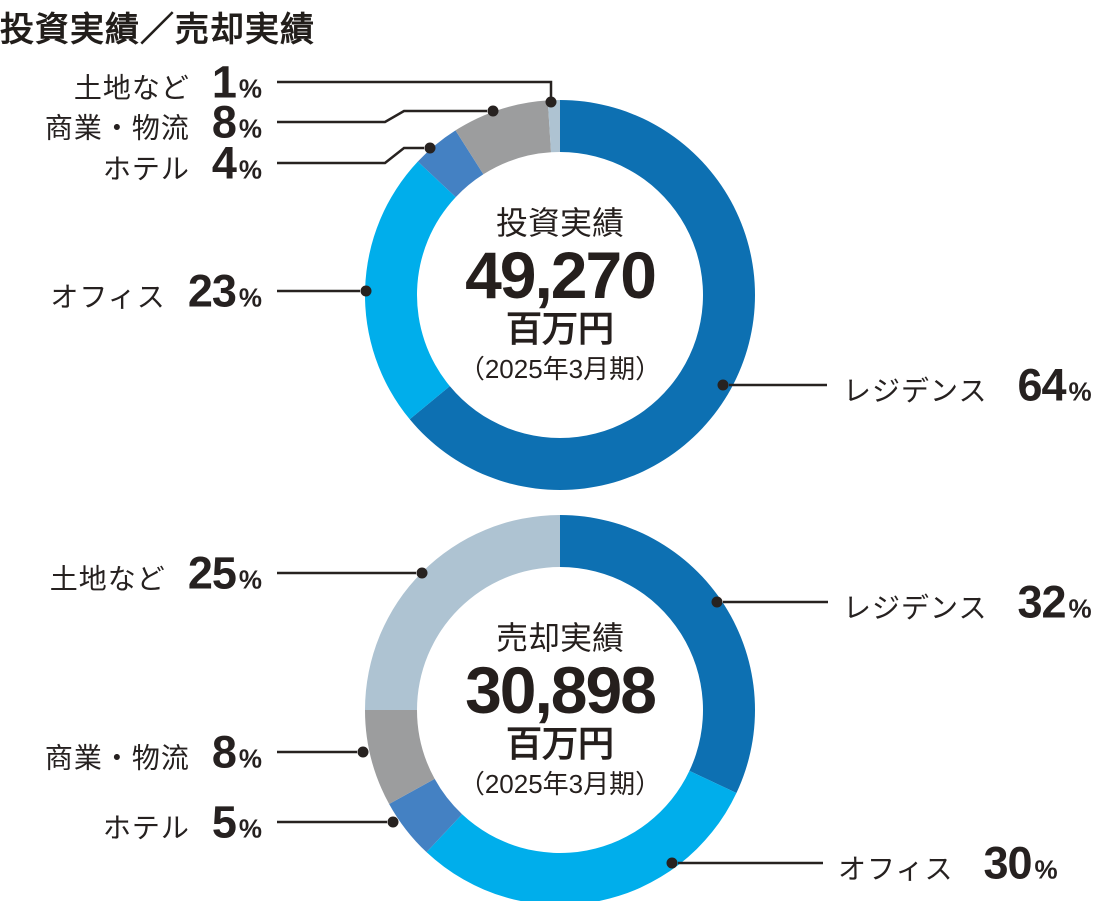 The height and width of the screenshot is (901, 1116). I want to click on investment-label-residence: レジデンス 64%, so click(967, 385).